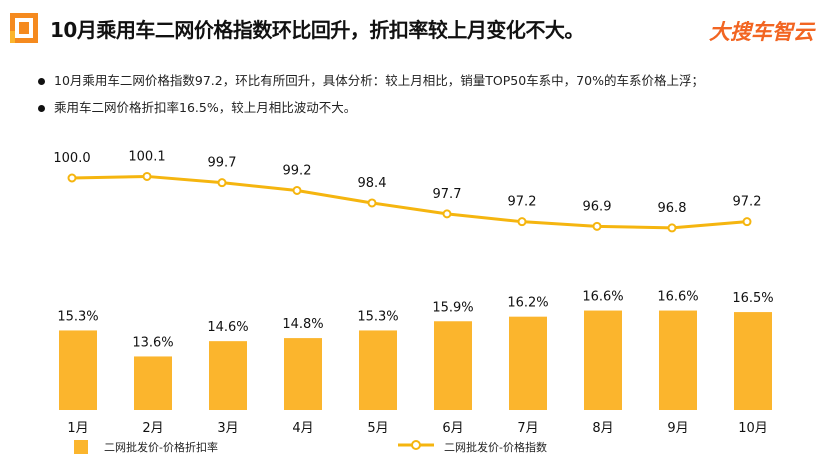 This screenshot has width=832, height=468. Describe the element at coordinates (77, 428) in the screenshot. I see `x-tick-label: 1月` at that location.